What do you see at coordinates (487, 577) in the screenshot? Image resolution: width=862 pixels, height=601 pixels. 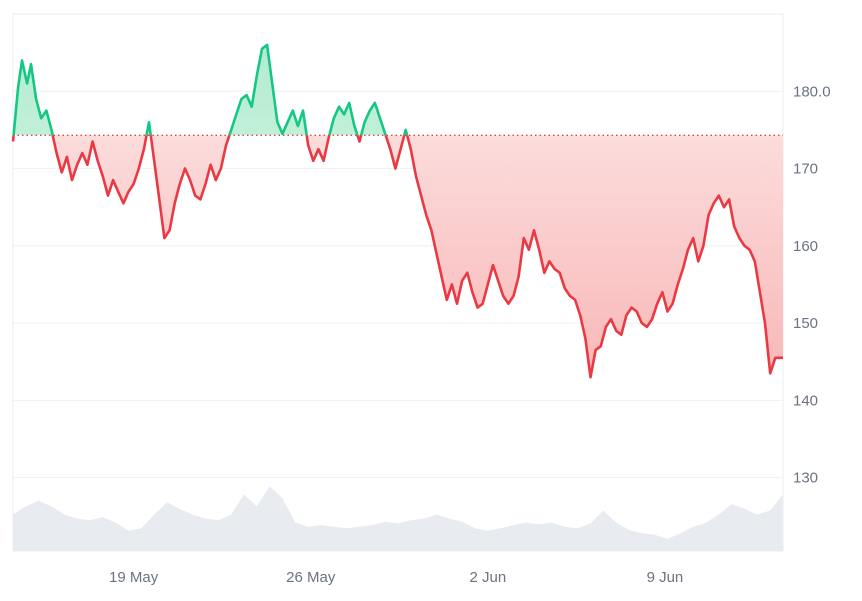 I see `x-tick-label: 2 Jun` at bounding box center [487, 577].